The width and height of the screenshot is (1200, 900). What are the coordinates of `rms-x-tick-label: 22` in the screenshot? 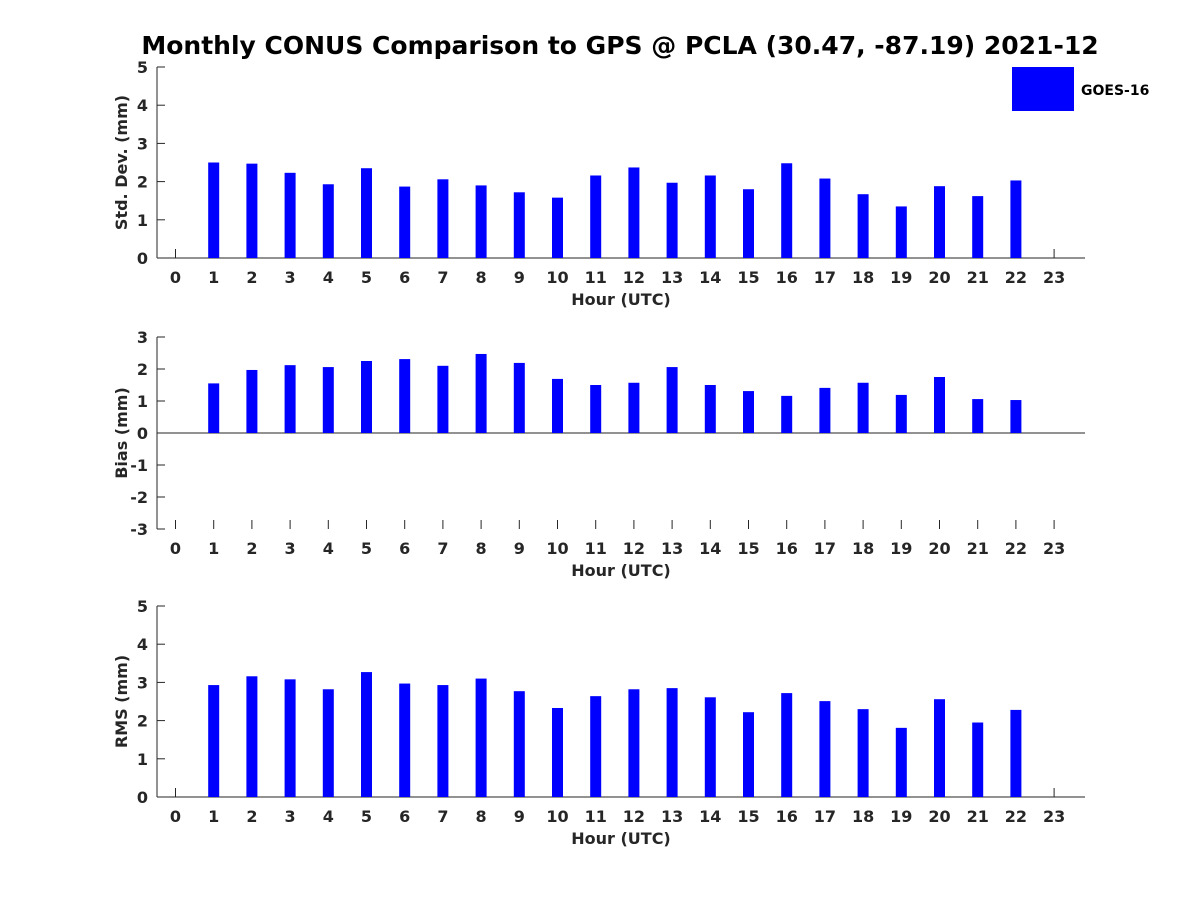 It's located at (1016, 816).